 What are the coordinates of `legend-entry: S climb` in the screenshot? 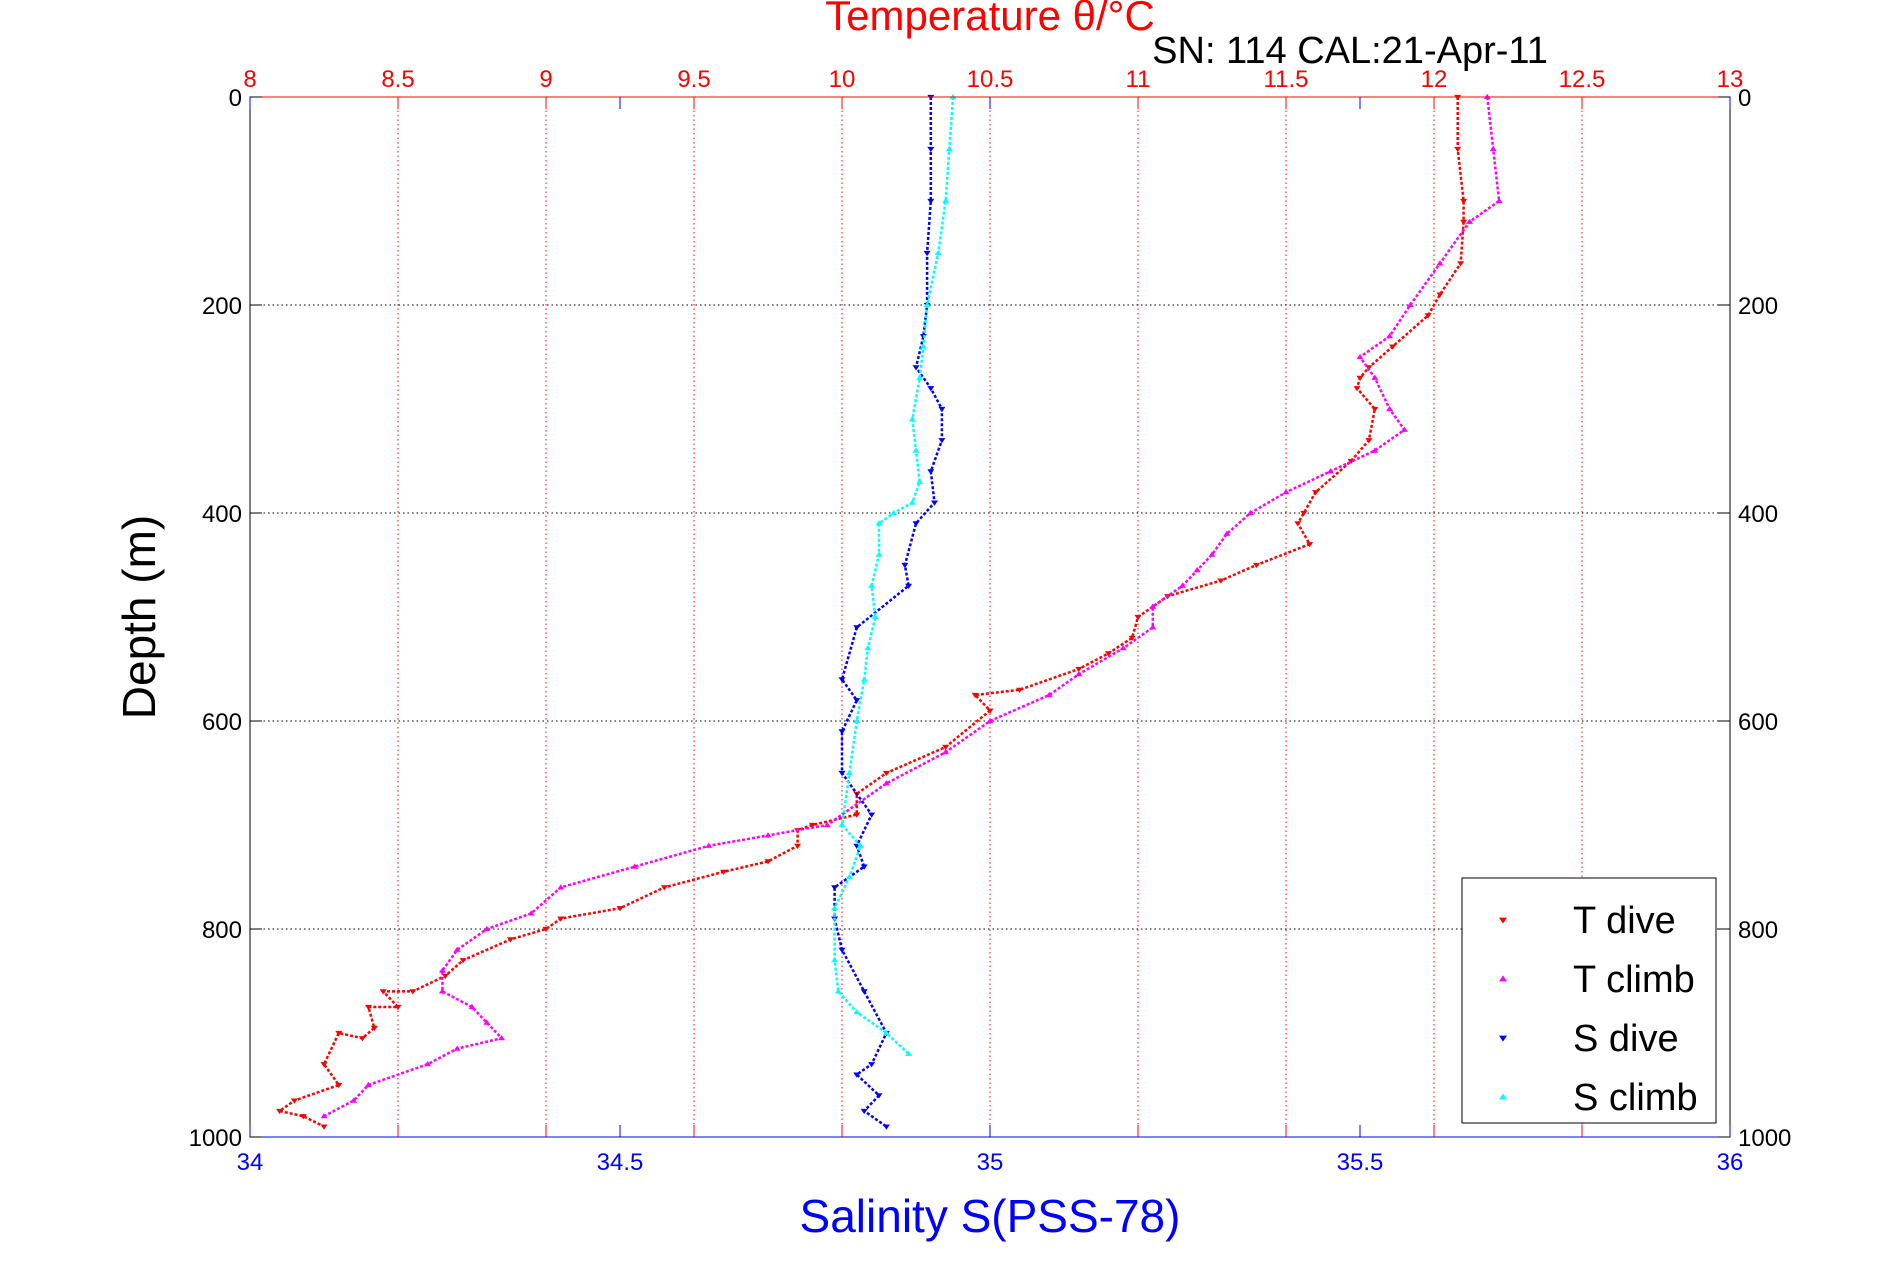 It's located at (1598, 1098).